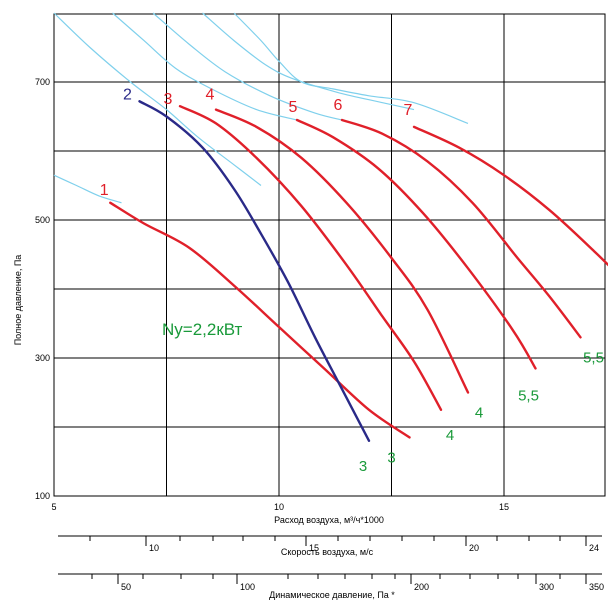 Image resolution: width=608 pixels, height=604 pixels. What do you see at coordinates (293, 107) in the screenshot?
I see `curve-label-5: 5` at bounding box center [293, 107].